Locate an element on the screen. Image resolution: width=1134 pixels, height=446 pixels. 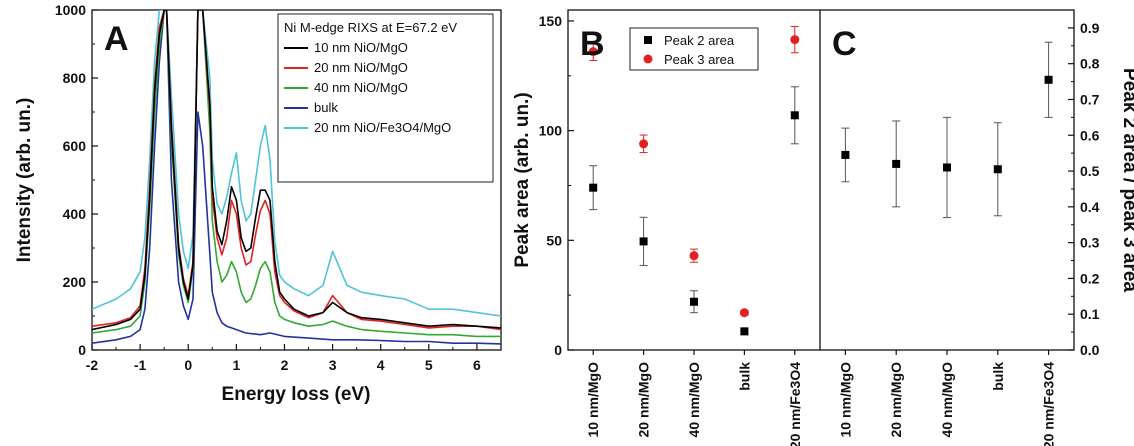
panel-b-legend-items: Peak 2 area Peak 3 area is located at coordinates (689, 50).